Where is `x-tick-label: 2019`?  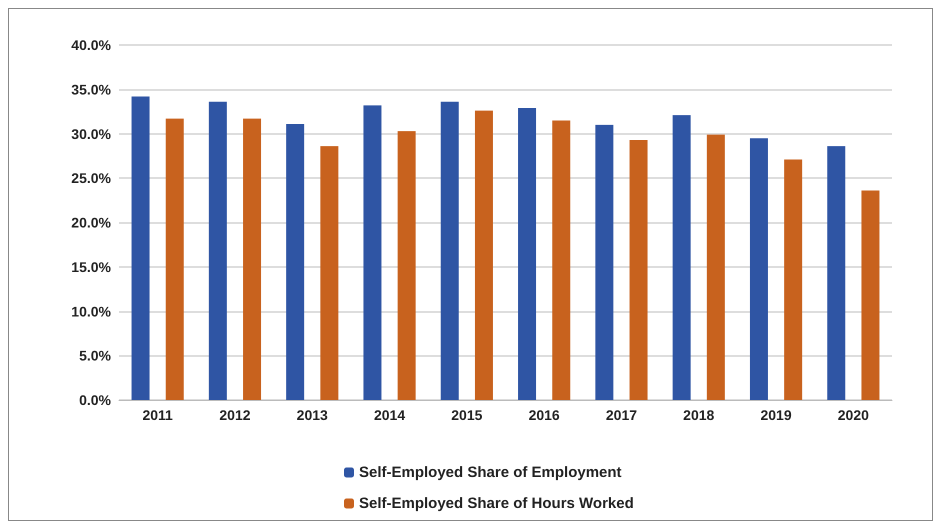 x-tick-label: 2019 is located at coordinates (776, 415).